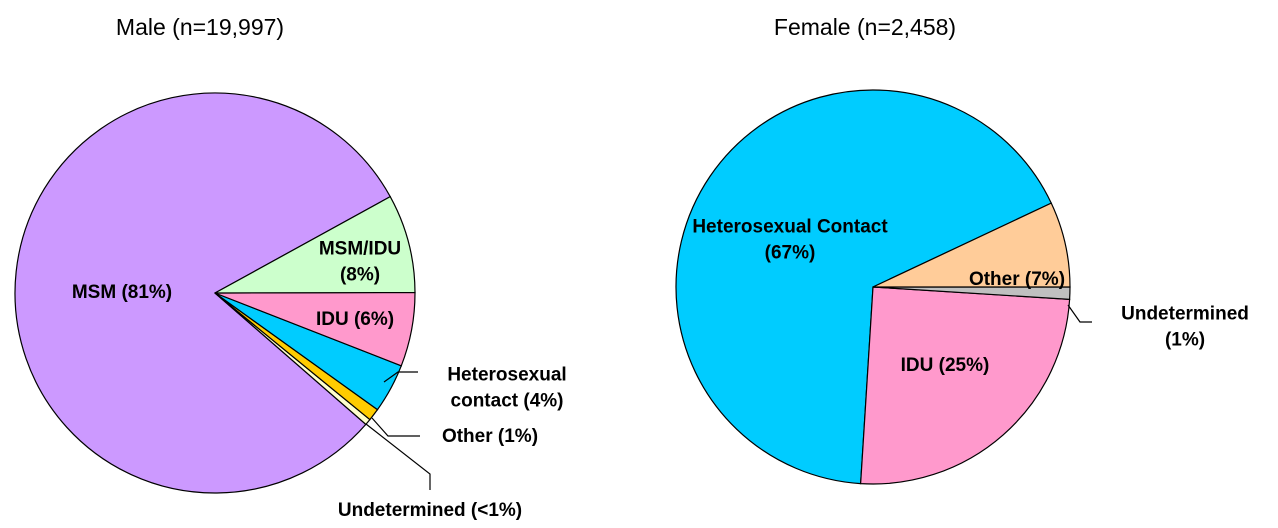 Image resolution: width=1278 pixels, height=528 pixels. What do you see at coordinates (1185, 326) in the screenshot?
I see `slice-label: Undetermined (1%)` at bounding box center [1185, 326].